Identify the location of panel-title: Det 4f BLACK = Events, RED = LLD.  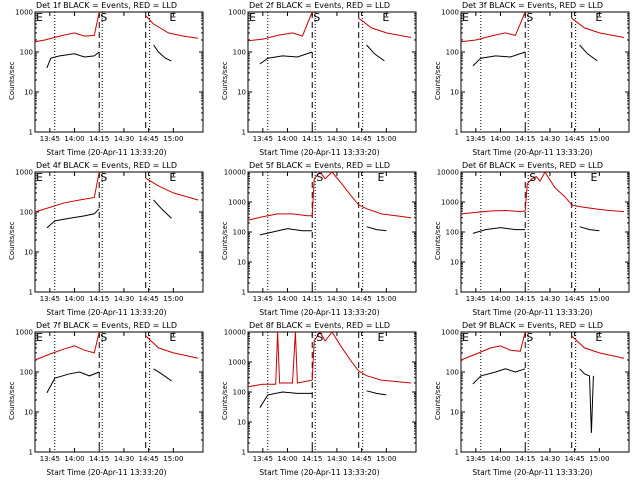
(106, 165).